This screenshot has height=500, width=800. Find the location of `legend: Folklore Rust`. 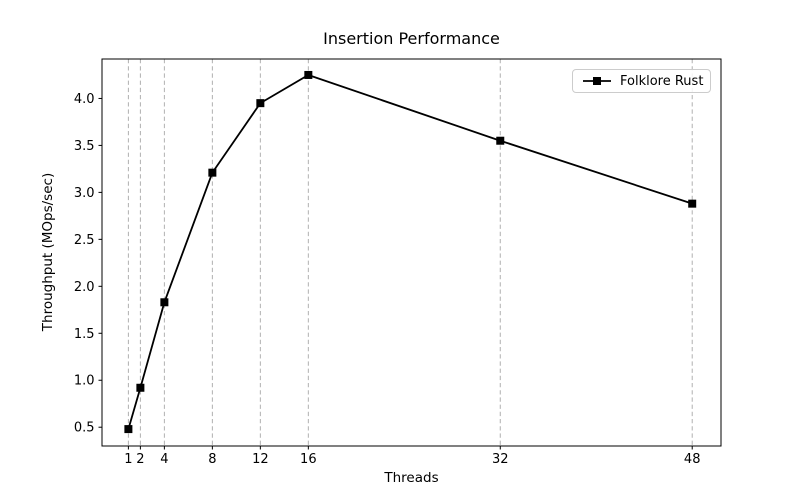

legend: Folklore Rust is located at coordinates (641, 81).